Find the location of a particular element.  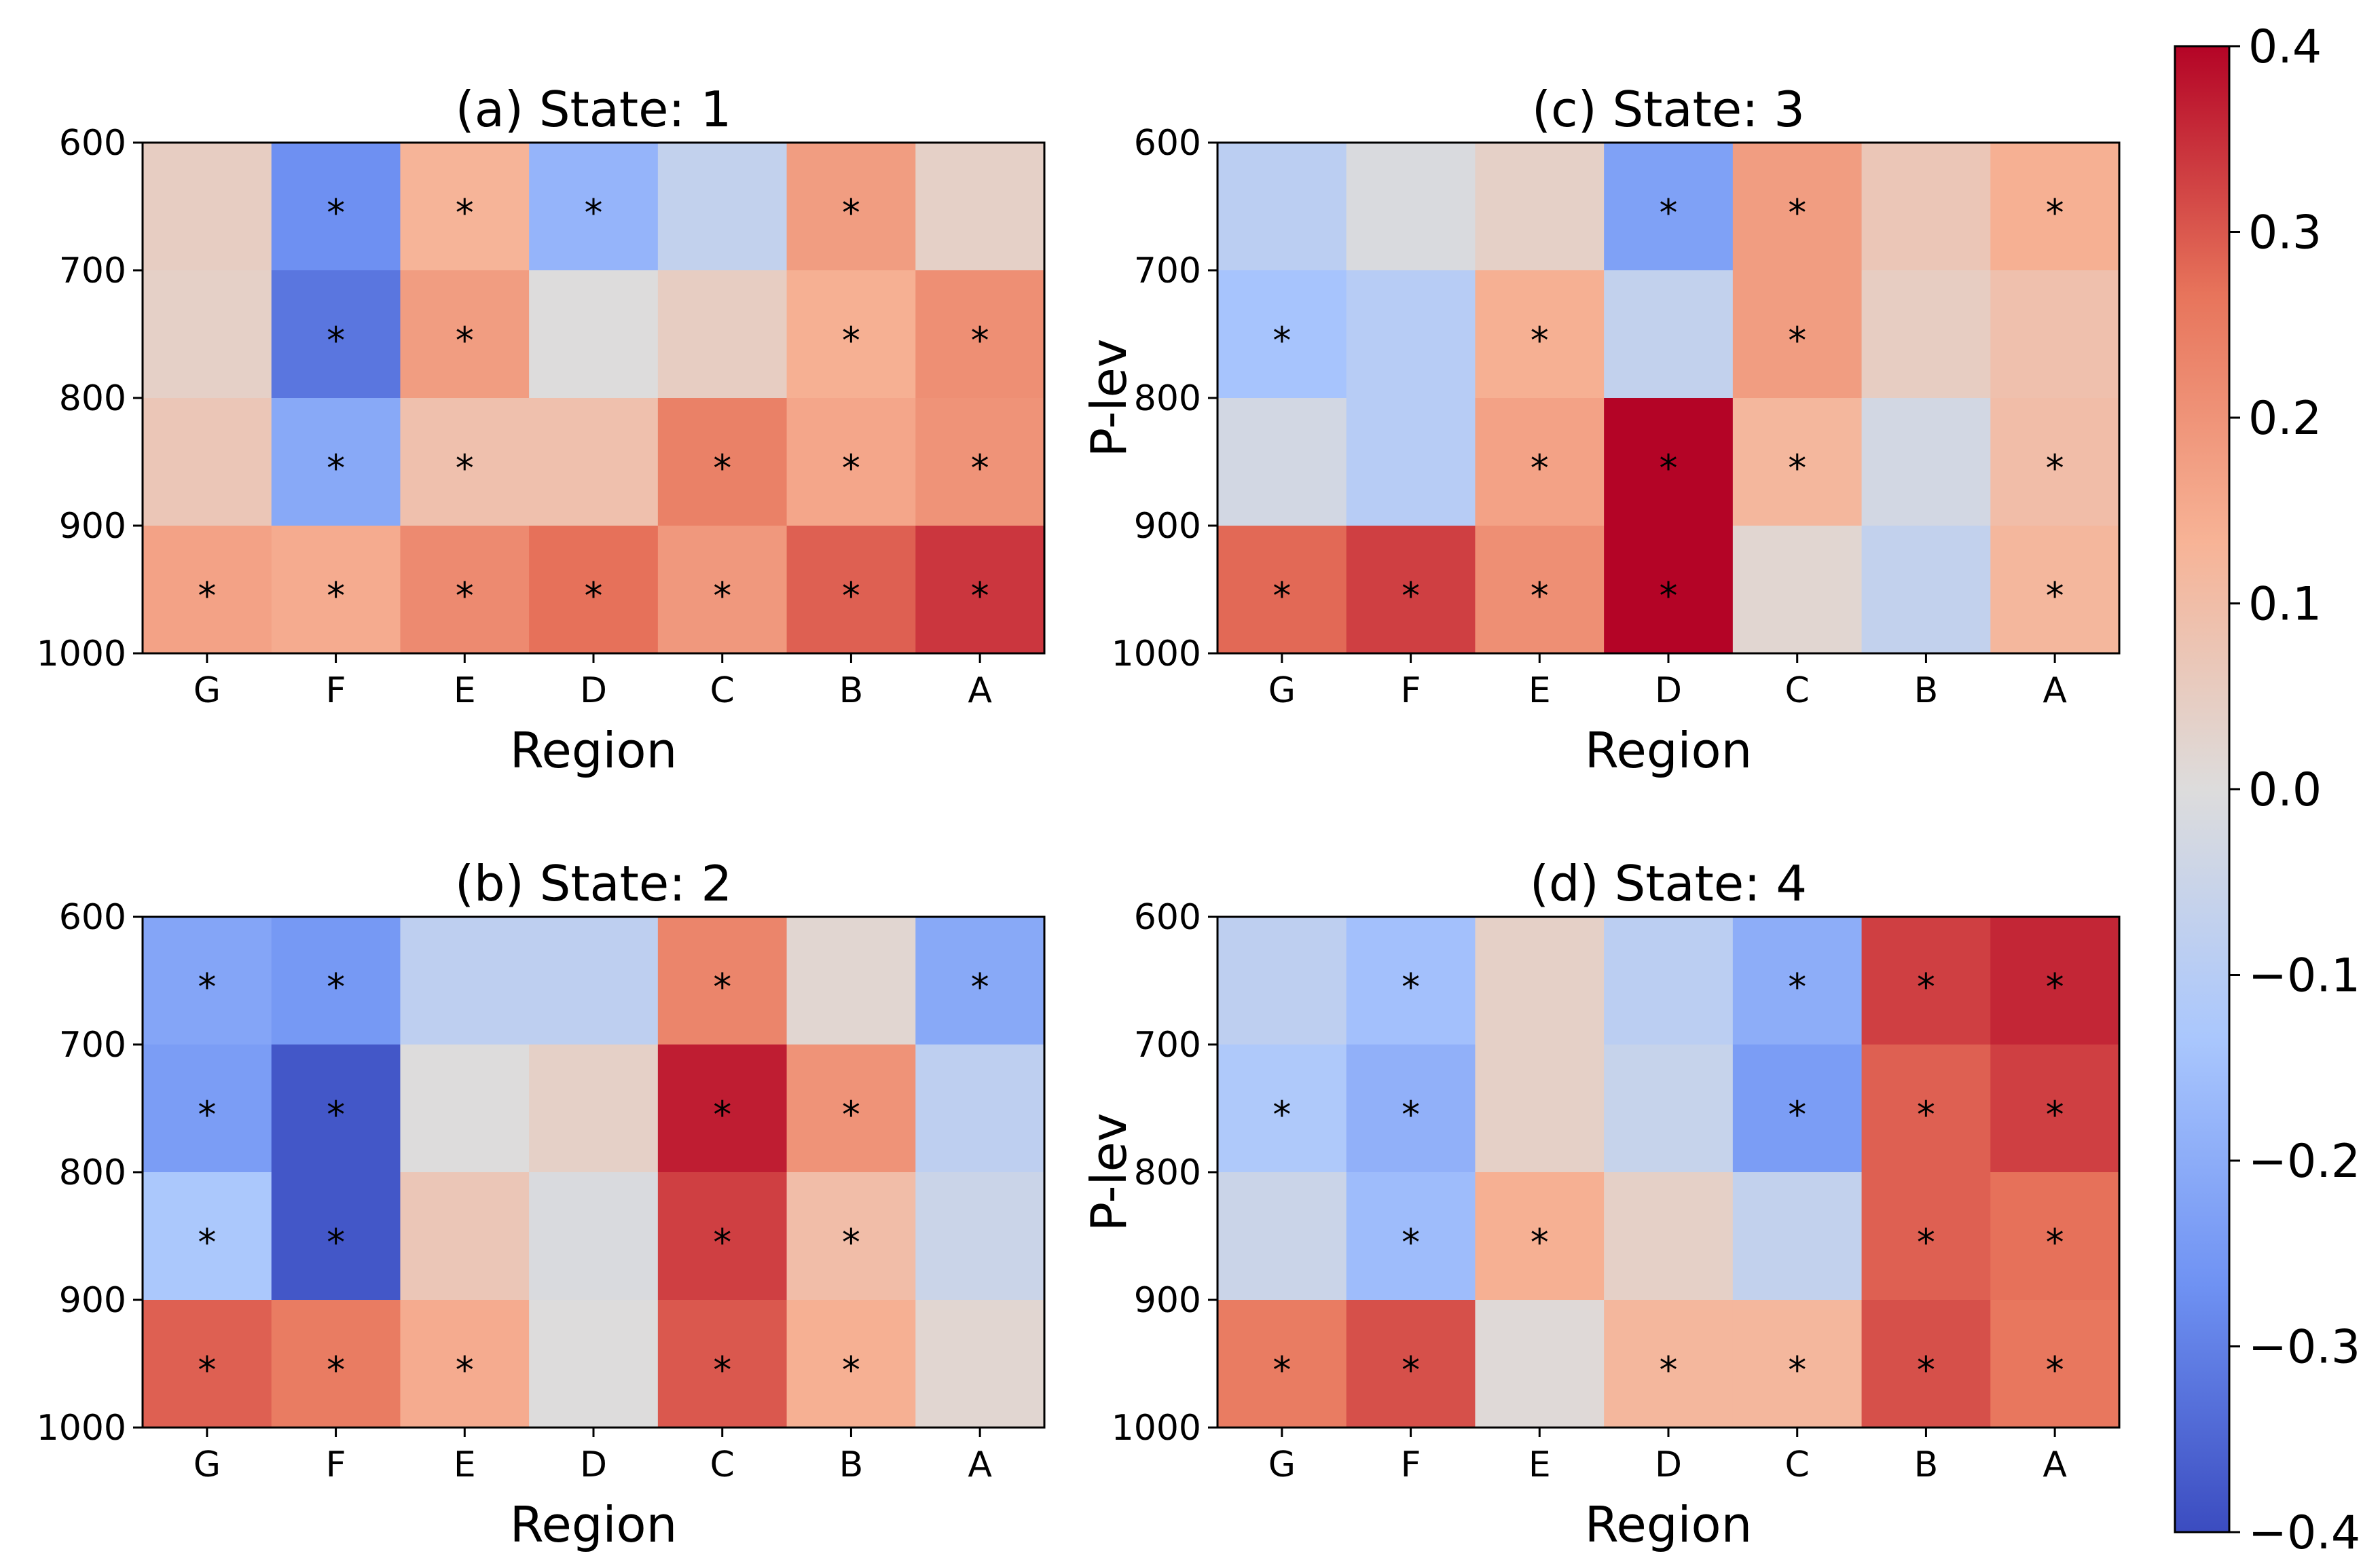

colorbar-tick-label: −0.2 is located at coordinates (2304, 1161).